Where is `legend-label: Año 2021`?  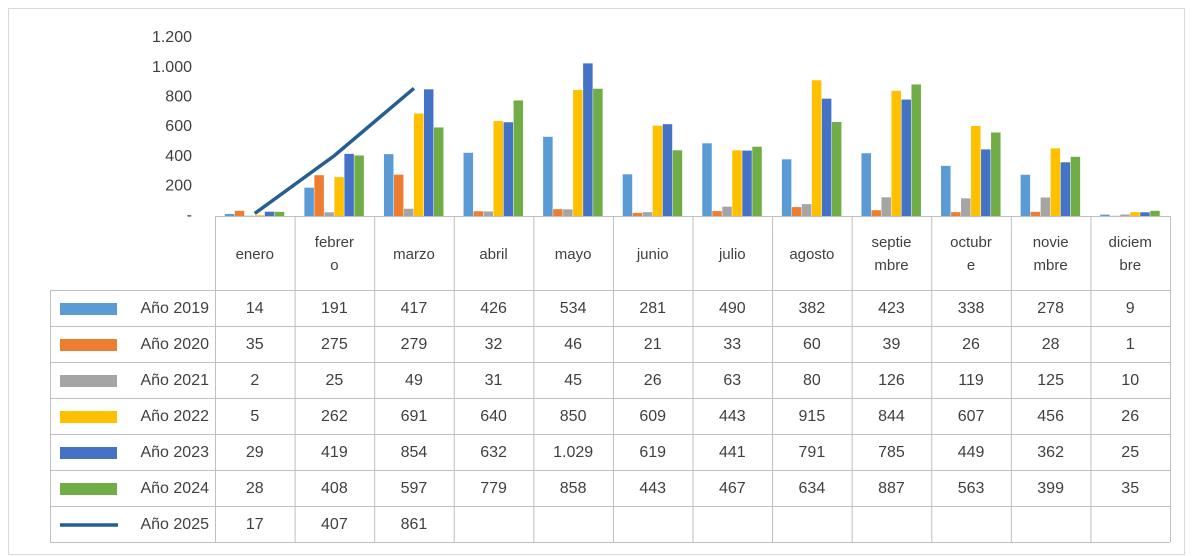 legend-label: Año 2021 is located at coordinates (174, 380).